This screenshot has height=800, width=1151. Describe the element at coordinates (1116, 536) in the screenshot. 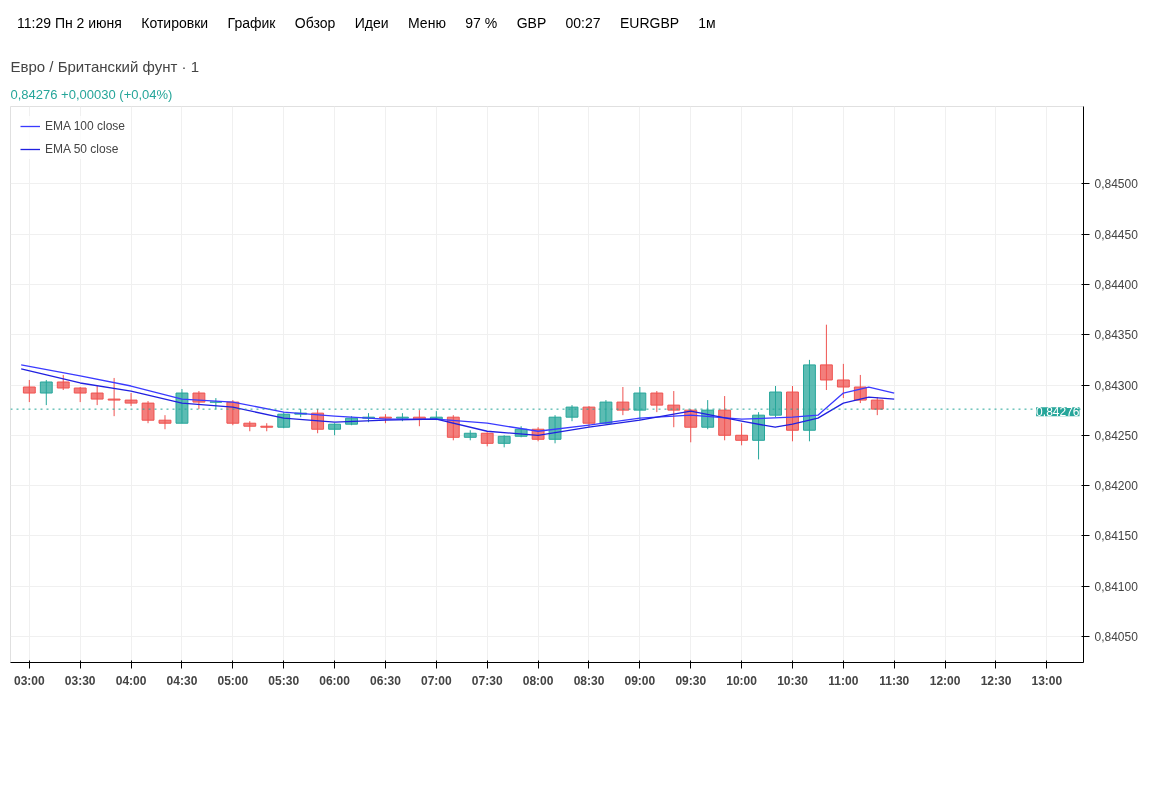

I see `y-tick-label: 0,84150` at that location.